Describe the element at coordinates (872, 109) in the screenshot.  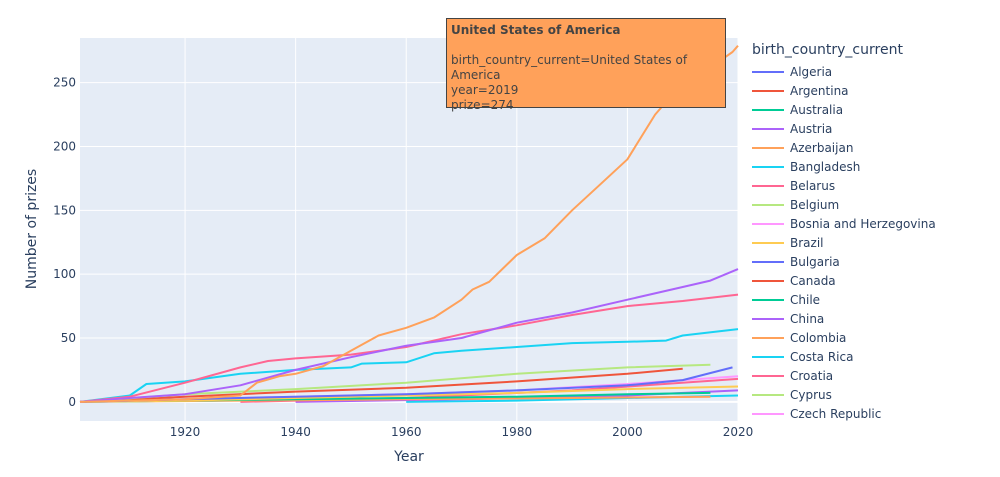
I see `legend-item: Australia` at that location.